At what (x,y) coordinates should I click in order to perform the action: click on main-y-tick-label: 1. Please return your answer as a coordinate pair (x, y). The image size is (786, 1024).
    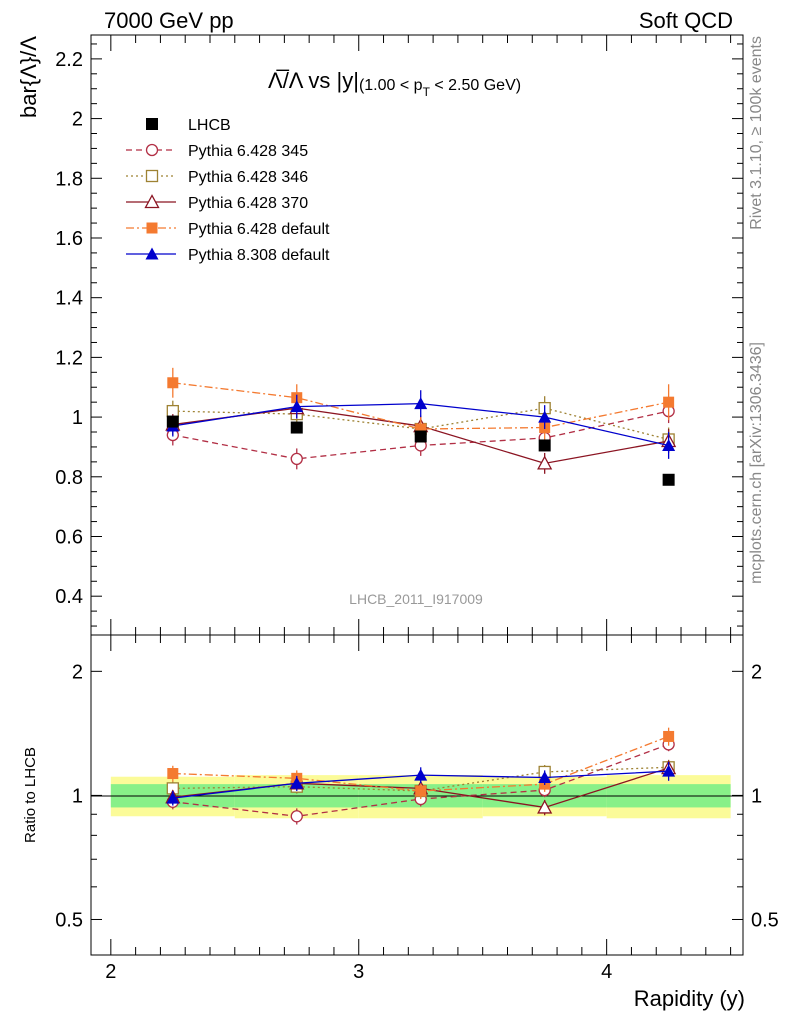
    Looking at the image, I should click on (77, 418).